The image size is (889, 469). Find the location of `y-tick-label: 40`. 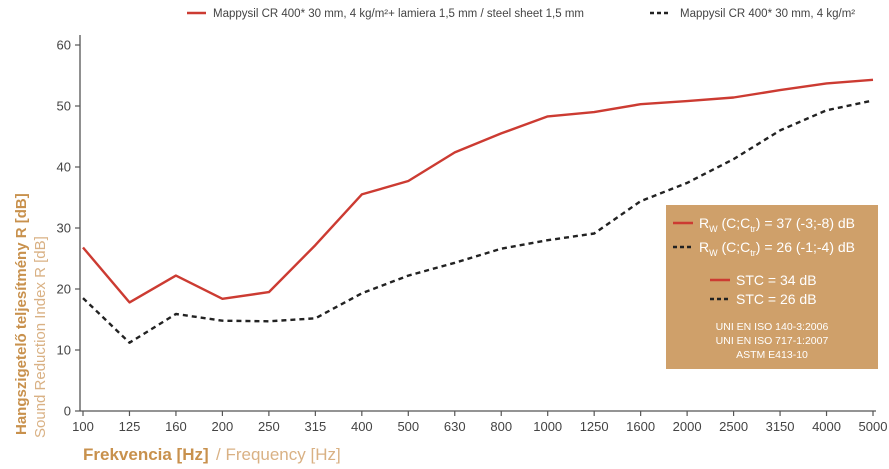

y-tick-label: 40 is located at coordinates (64, 167).